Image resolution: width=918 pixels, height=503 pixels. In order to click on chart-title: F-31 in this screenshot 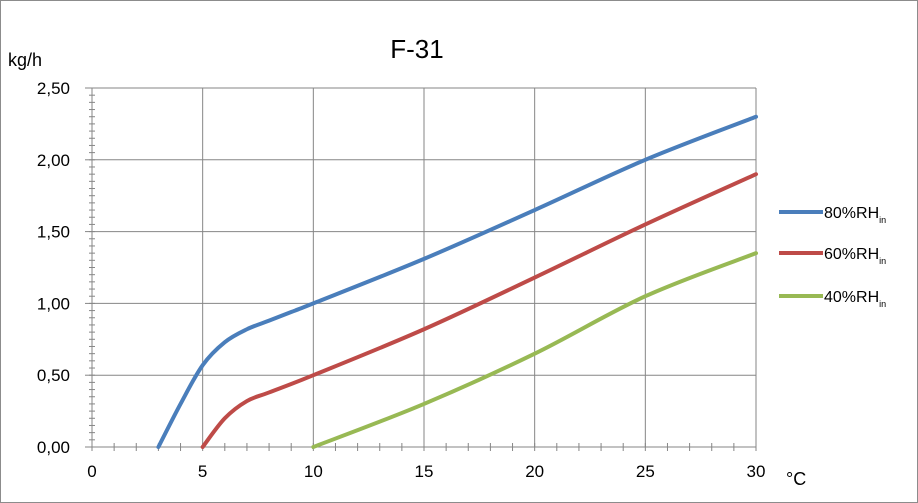, I will do `click(416, 49)`.